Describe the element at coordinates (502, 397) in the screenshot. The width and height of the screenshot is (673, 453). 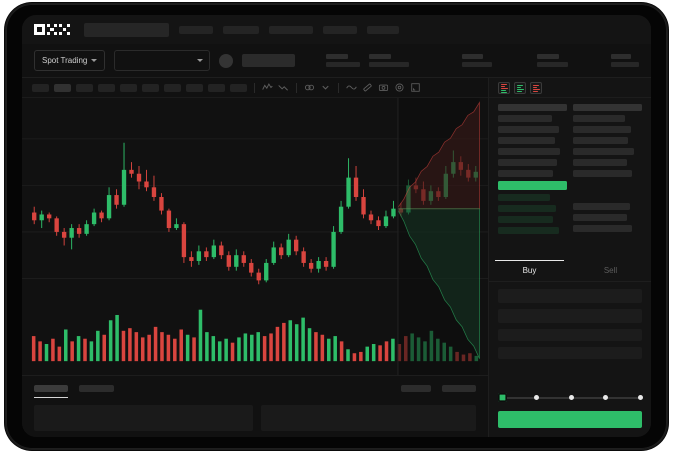
I see `slider-handle` at that location.